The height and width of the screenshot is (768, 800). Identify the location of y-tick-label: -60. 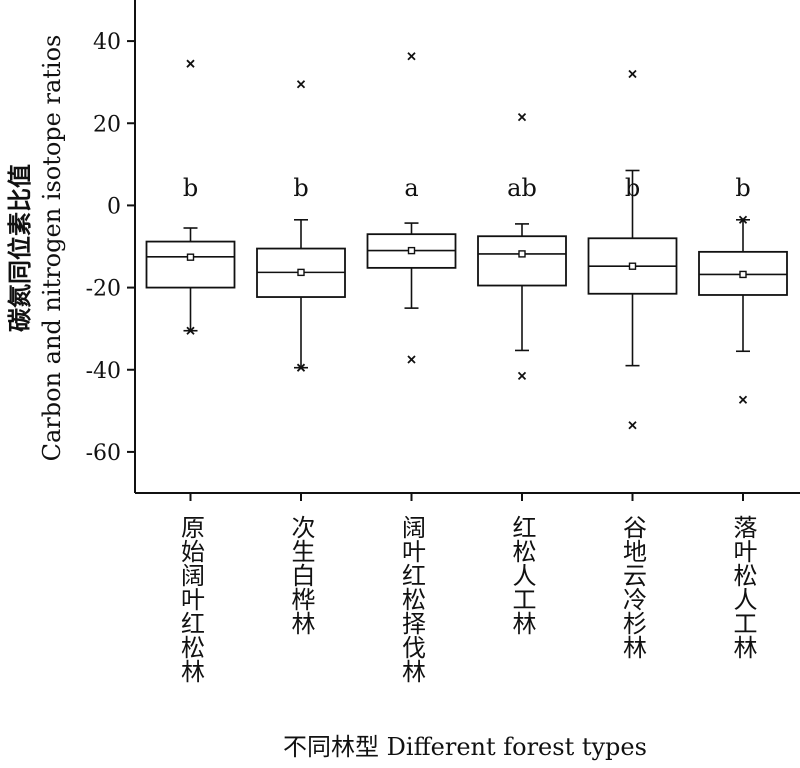
(103, 453).